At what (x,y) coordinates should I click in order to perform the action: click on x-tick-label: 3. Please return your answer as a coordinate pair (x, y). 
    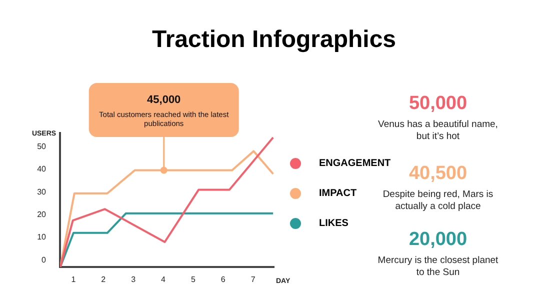
    Looking at the image, I should click on (133, 279).